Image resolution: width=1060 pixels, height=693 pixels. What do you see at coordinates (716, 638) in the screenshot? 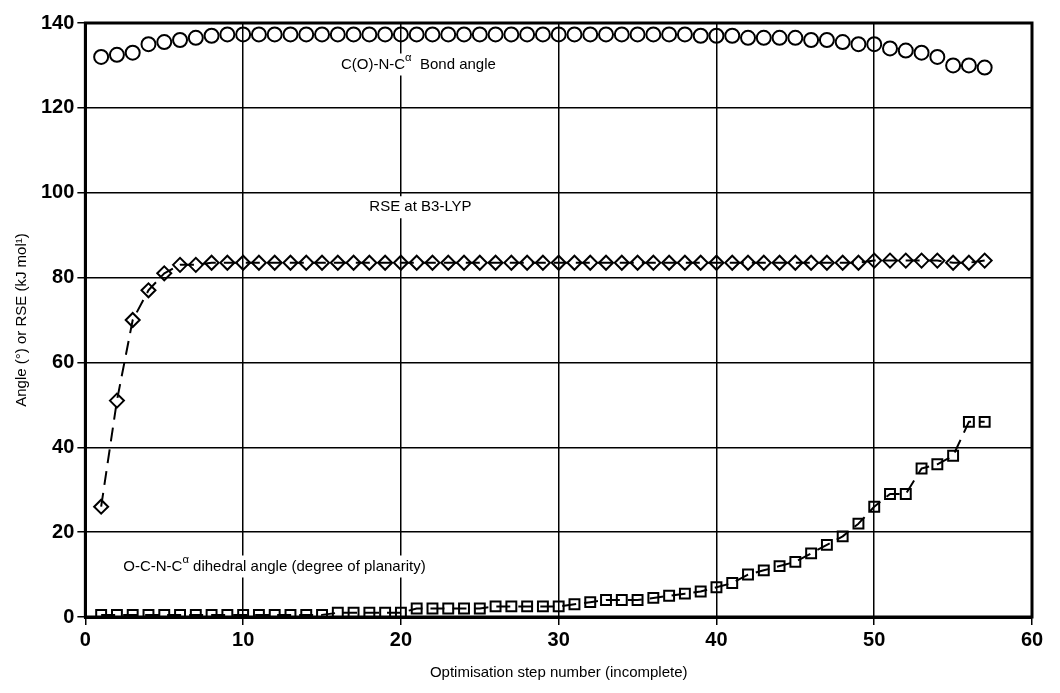
I see `x-tick-label: 40` at bounding box center [716, 638].